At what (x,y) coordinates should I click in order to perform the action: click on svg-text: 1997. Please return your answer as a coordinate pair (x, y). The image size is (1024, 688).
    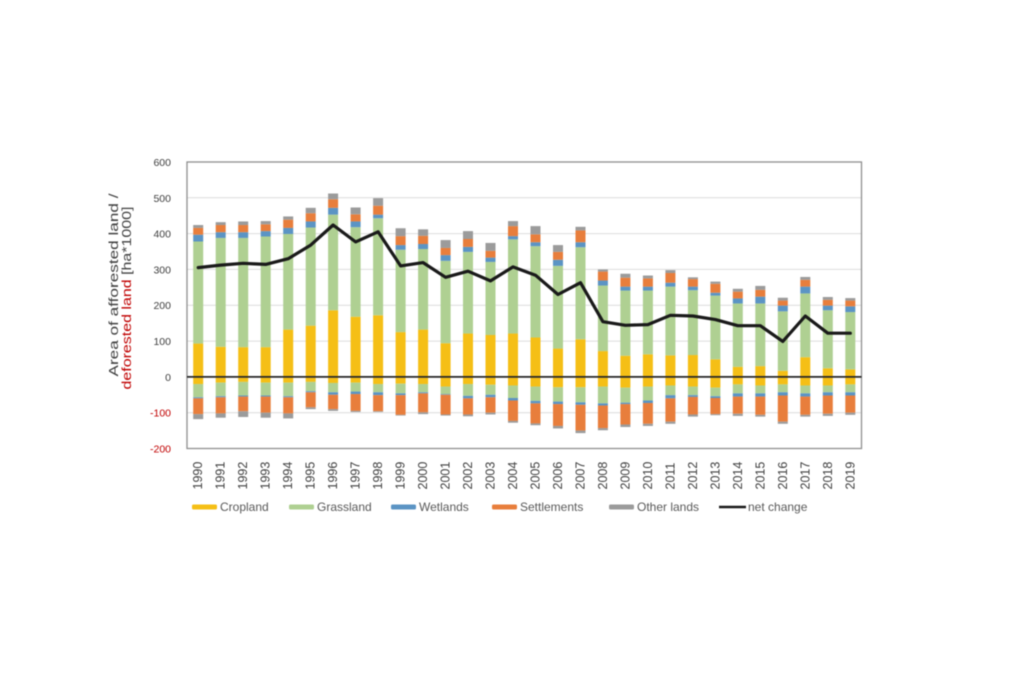
    Looking at the image, I should click on (356, 476).